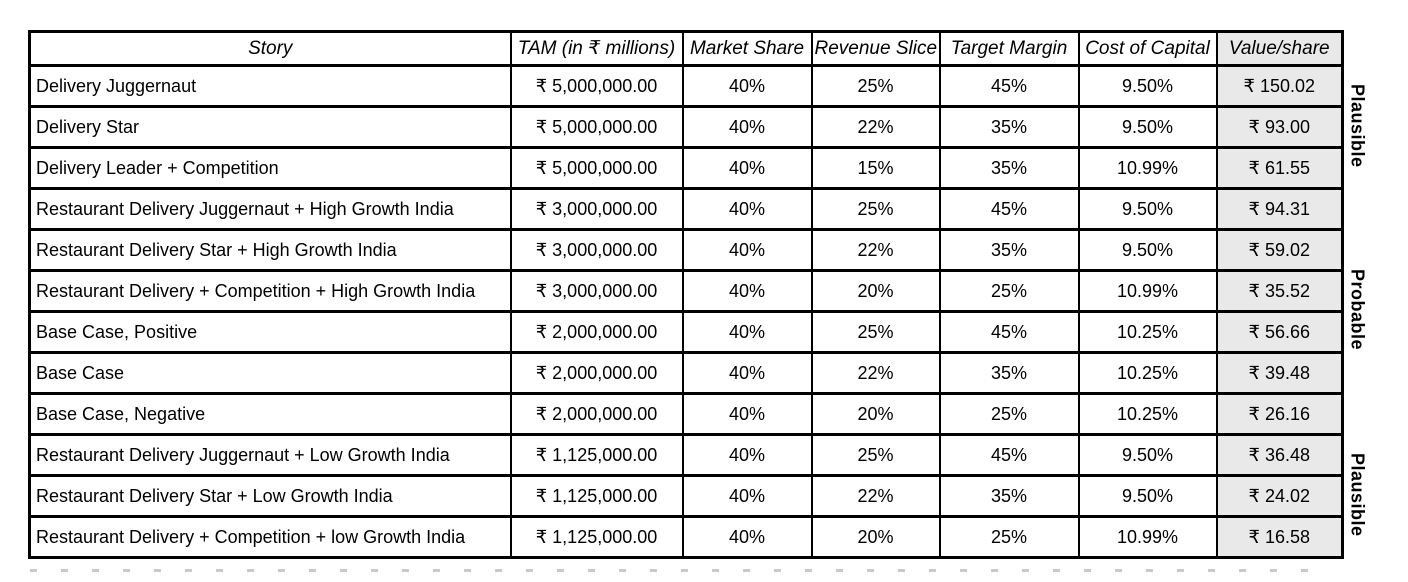 Image resolution: width=1408 pixels, height=582 pixels. Describe the element at coordinates (875, 168) in the screenshot. I see `revenue-slice-cell: 15%` at that location.